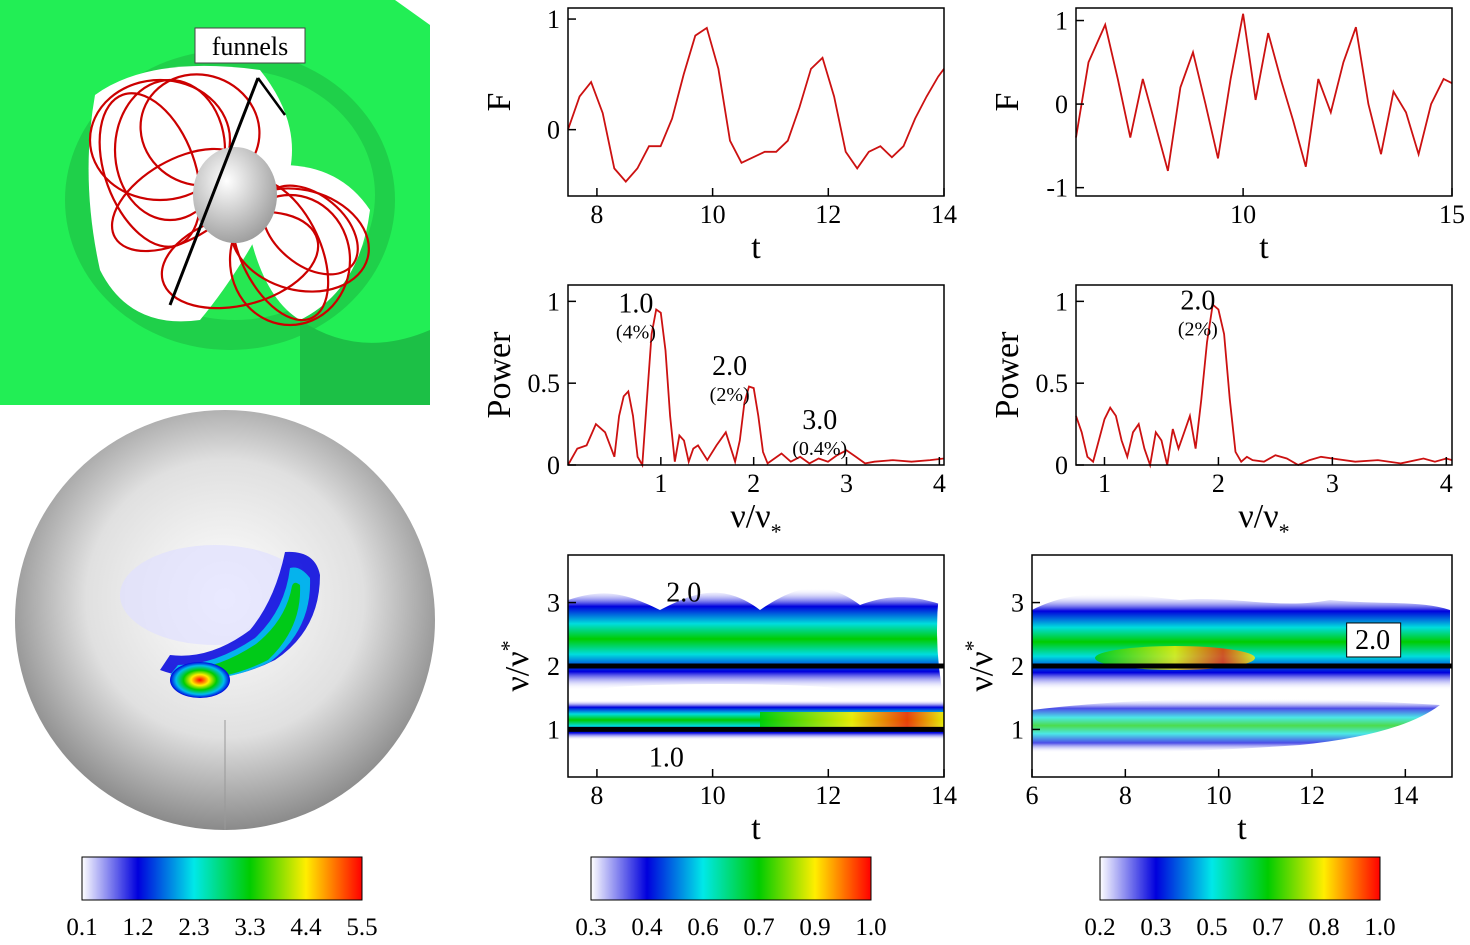  What do you see at coordinates (1125, 795) in the screenshot?
I see `wavelet-right-xtick-label: 8` at bounding box center [1125, 795].